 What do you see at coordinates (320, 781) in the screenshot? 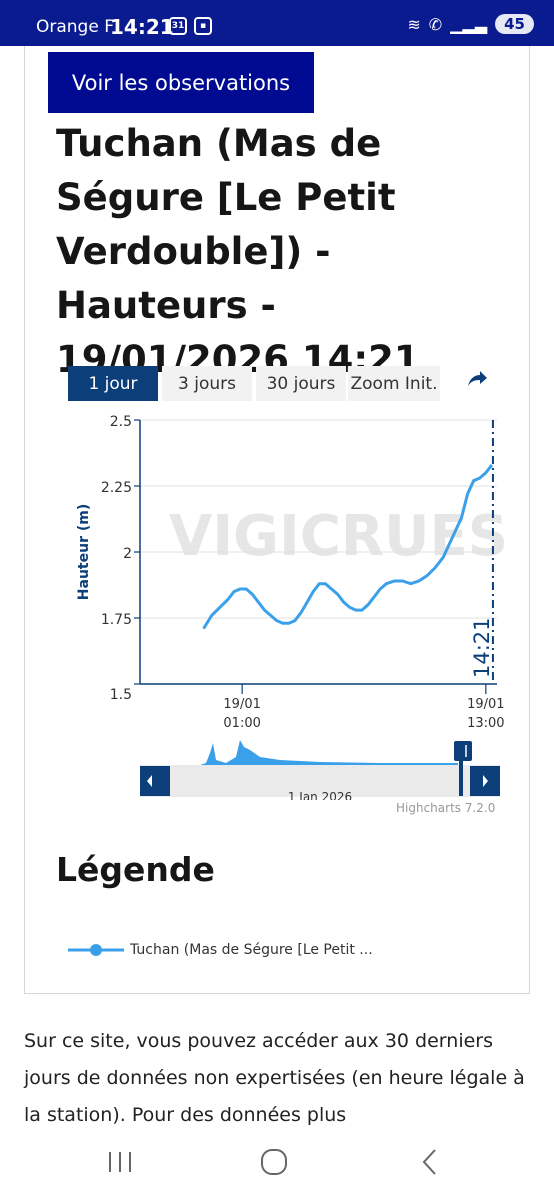
I see `navigator-track` at bounding box center [320, 781].